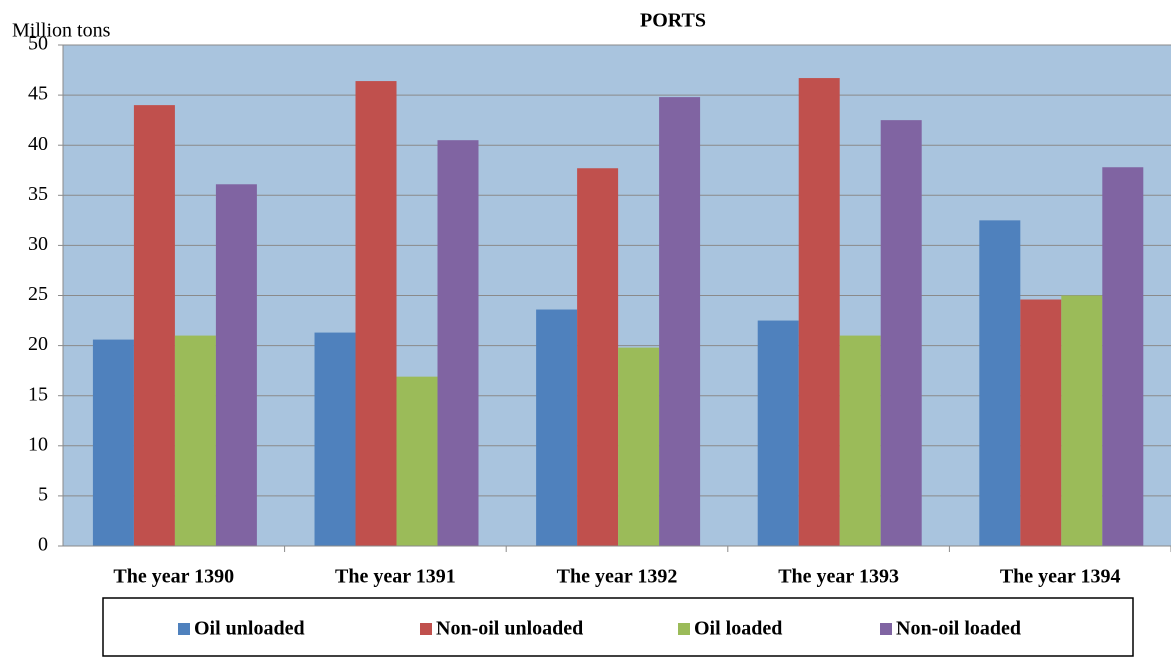 This screenshot has height=662, width=1171. Describe the element at coordinates (61, 31) in the screenshot. I see `y-axis-label: Million tons` at that location.